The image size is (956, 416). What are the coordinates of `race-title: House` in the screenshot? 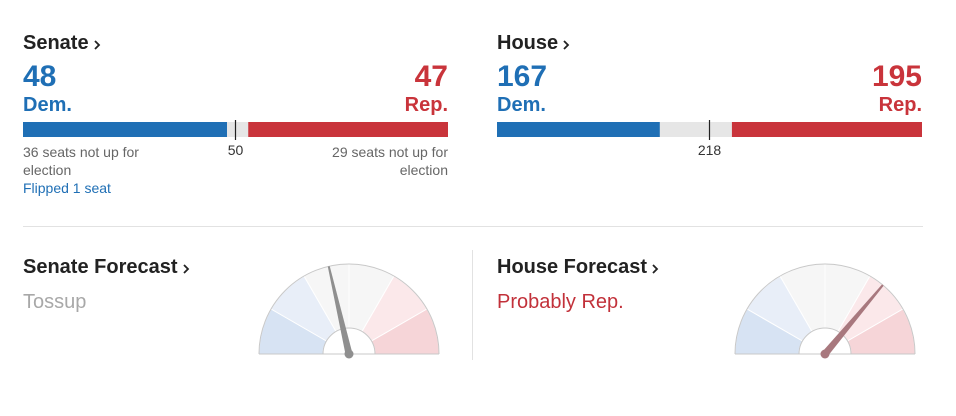 It's located at (528, 43).